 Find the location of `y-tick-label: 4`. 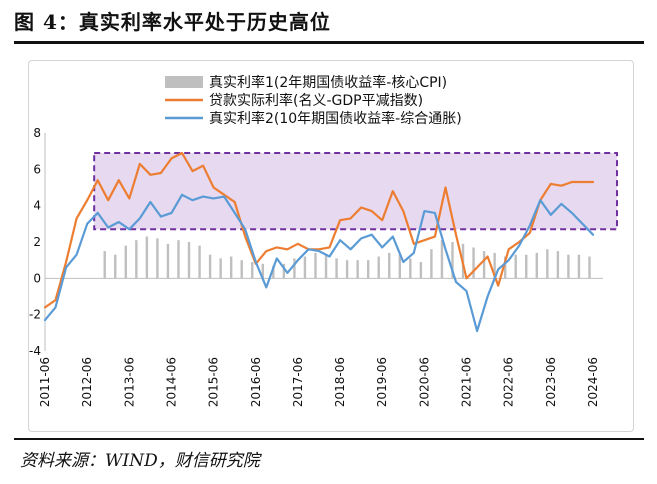

y-tick-label: 4 is located at coordinates (37, 206).